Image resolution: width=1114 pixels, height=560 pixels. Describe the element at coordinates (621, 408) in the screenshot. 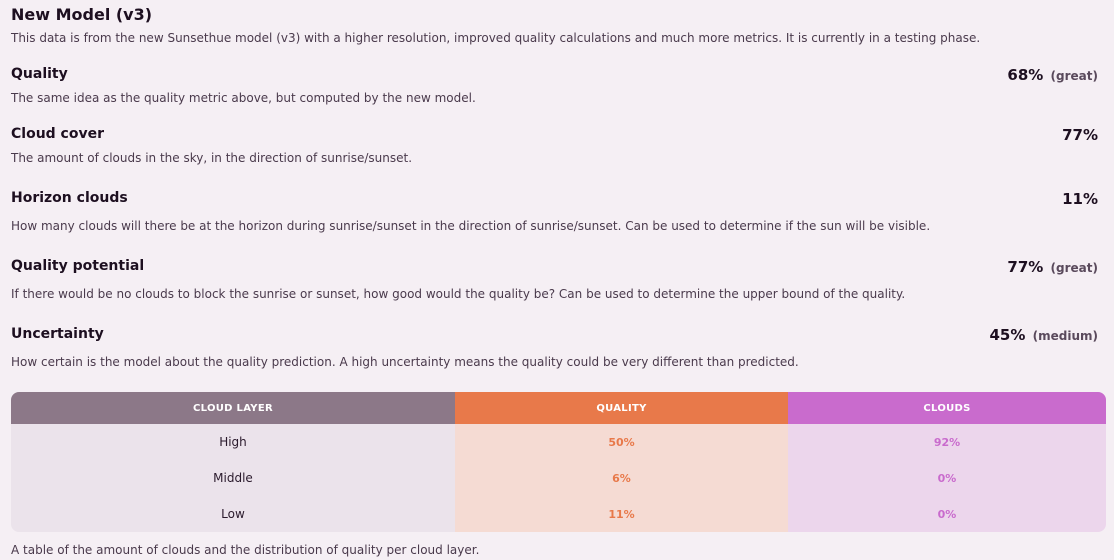

I see `table-header-quality: QUALITY` at that location.